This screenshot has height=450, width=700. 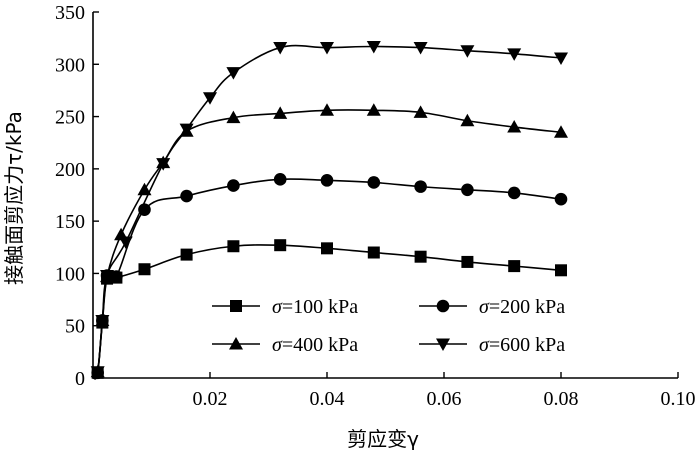 What do you see at coordinates (70, 170) in the screenshot?
I see `y-tick-label: 200` at bounding box center [70, 170].